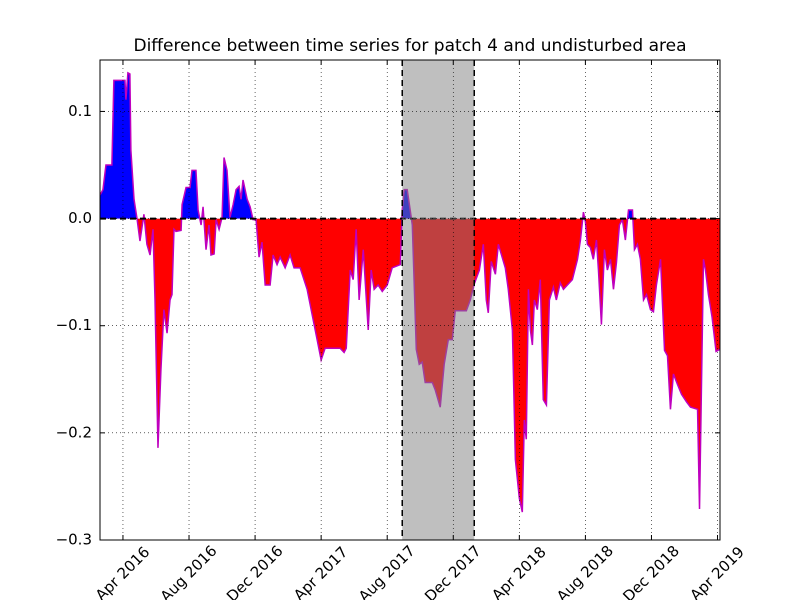  What do you see at coordinates (74, 325) in the screenshot?
I see `y-tick-label: −0.1` at bounding box center [74, 325].